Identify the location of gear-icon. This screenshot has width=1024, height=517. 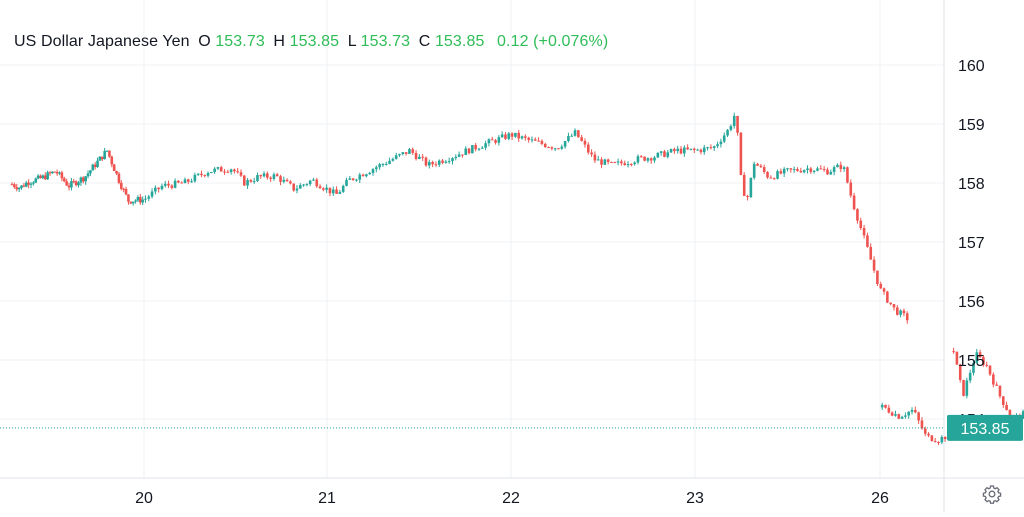
(992, 494).